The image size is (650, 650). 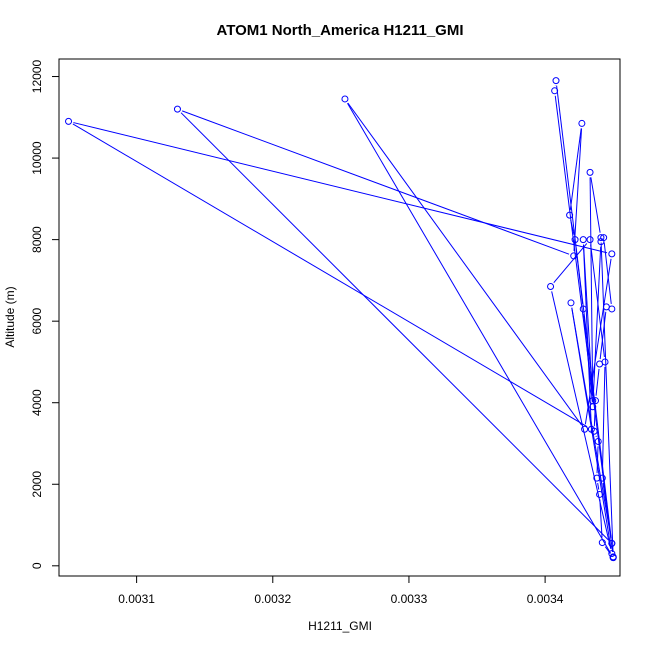 I want to click on y-tick-label: 2000, so click(x=37, y=484).